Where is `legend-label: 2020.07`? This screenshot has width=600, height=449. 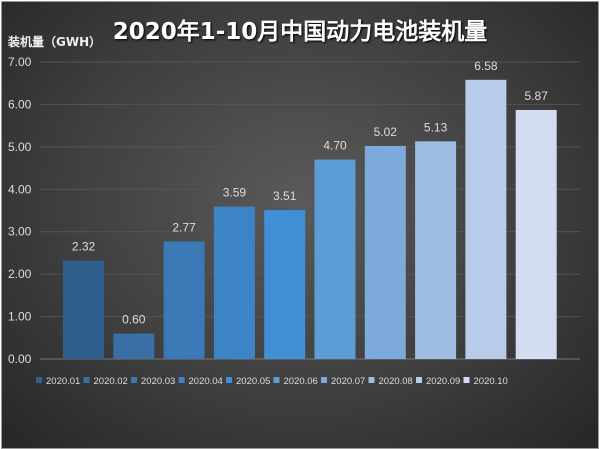 legend-label: 2020.07 is located at coordinates (348, 381).